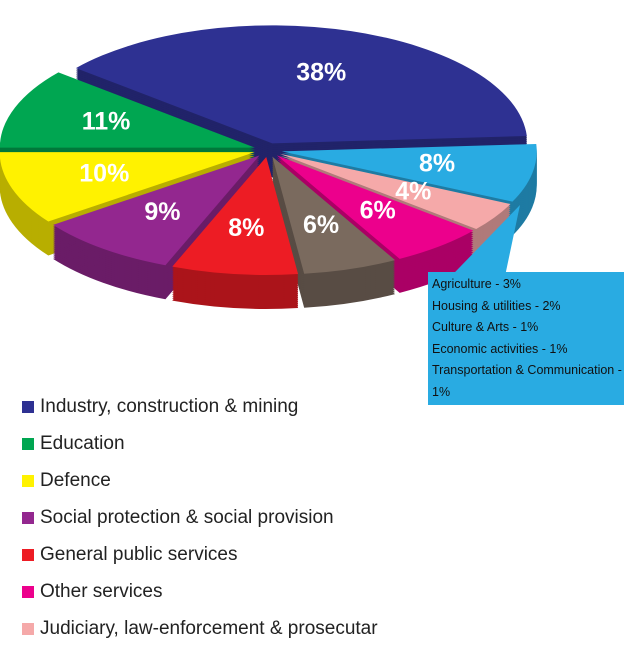  What do you see at coordinates (82, 443) in the screenshot?
I see `legend-label: Education` at bounding box center [82, 443].